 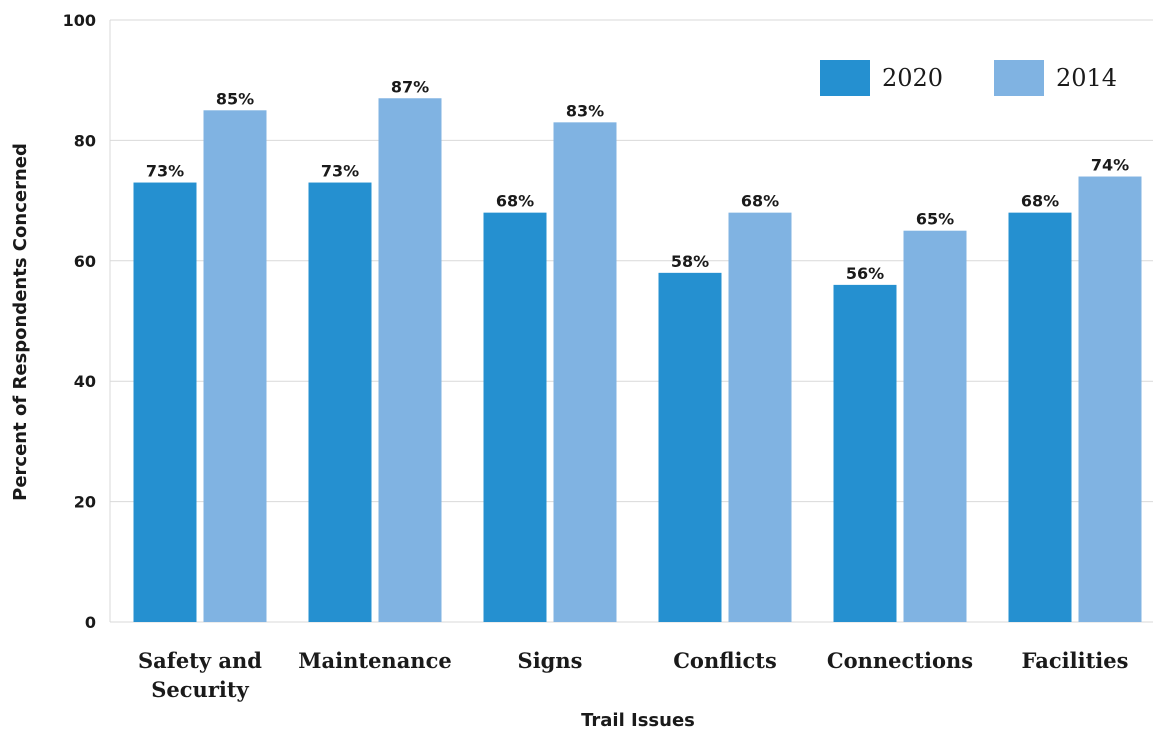 What do you see at coordinates (85, 261) in the screenshot?
I see `y-tick-label: 60` at bounding box center [85, 261].